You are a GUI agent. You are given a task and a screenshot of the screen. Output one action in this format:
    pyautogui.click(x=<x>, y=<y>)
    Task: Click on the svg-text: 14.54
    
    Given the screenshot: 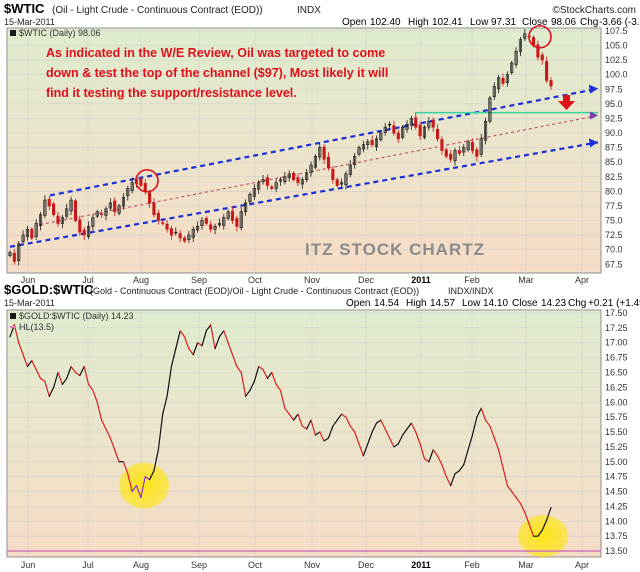 What is the action you would take?
    pyautogui.click(x=386, y=303)
    